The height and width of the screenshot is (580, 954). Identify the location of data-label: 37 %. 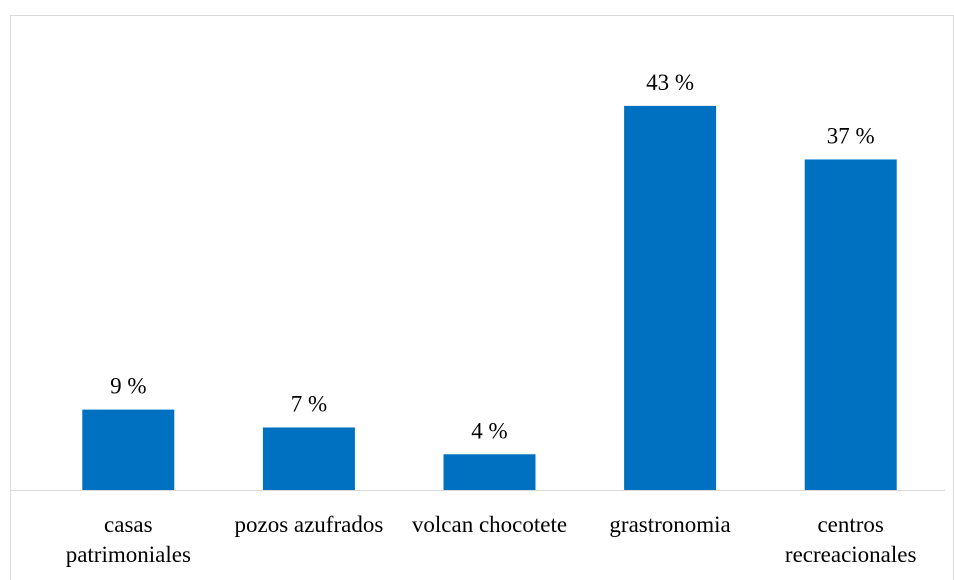
(851, 135).